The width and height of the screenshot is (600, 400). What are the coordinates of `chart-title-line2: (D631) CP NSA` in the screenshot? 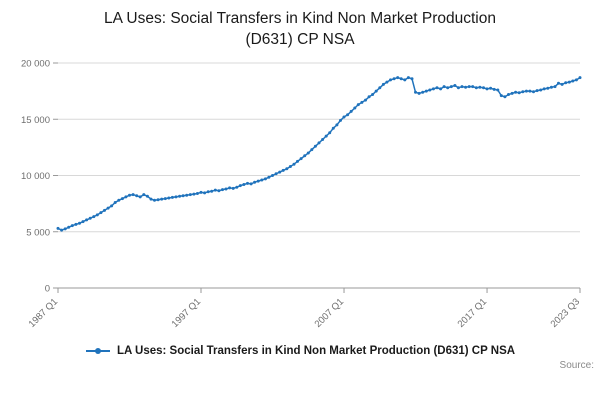 It's located at (300, 39).